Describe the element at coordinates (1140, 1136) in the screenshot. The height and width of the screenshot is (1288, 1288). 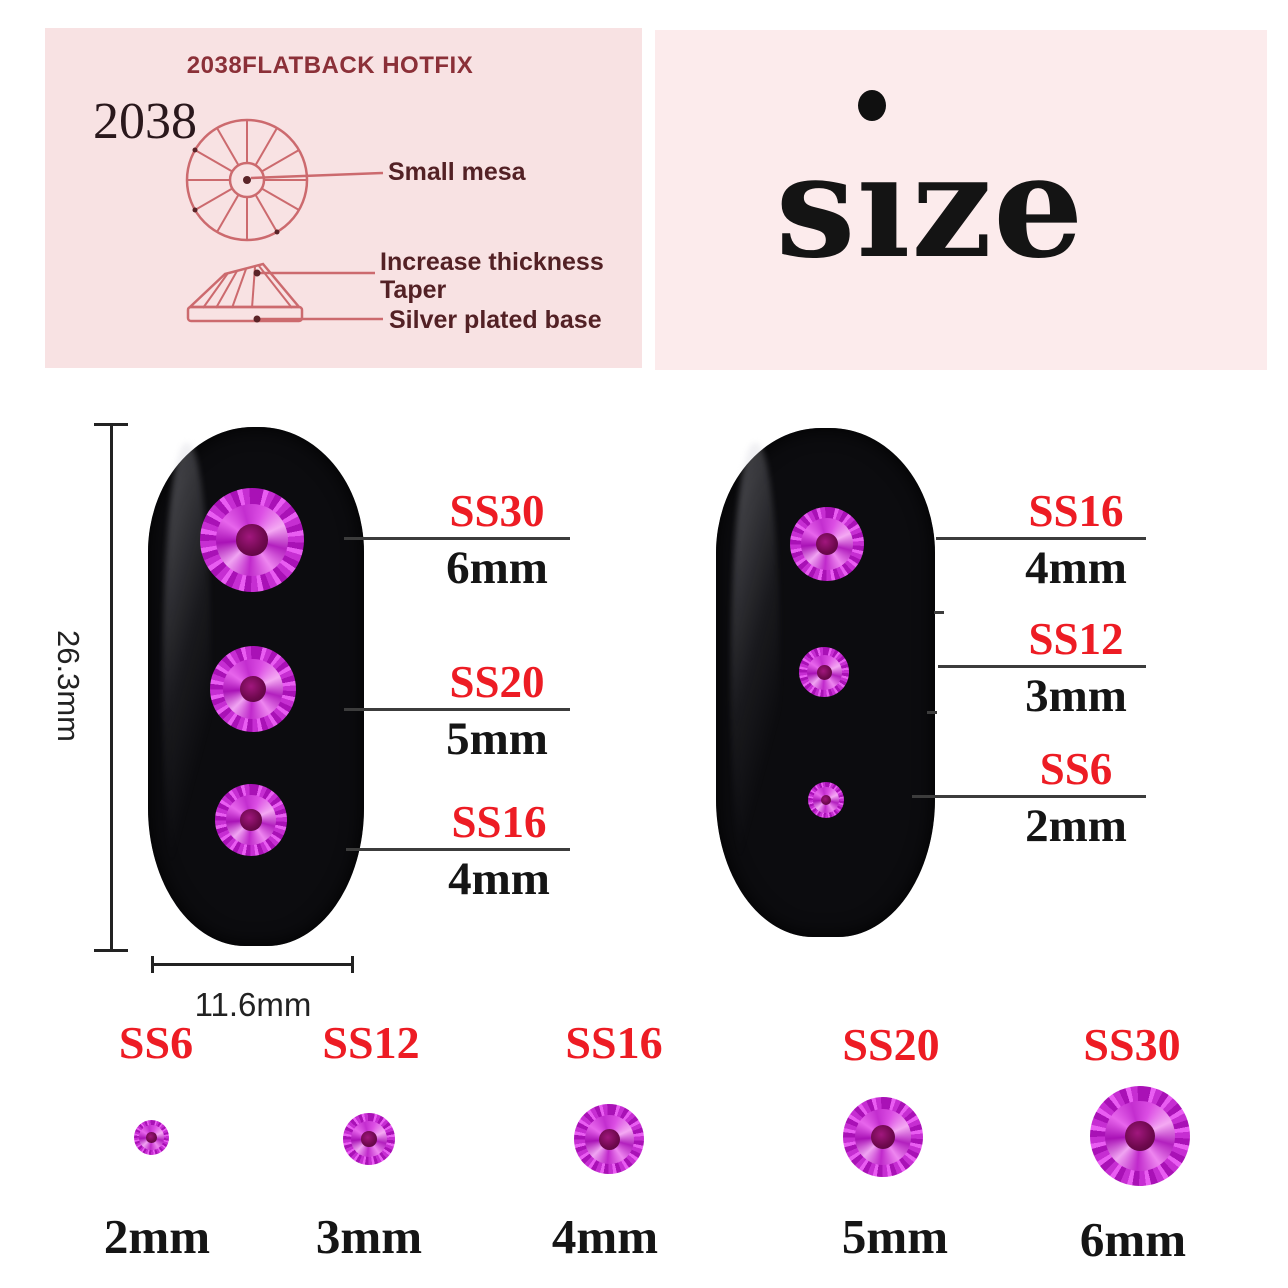
I see `rhinestone-sample-ss30` at that location.